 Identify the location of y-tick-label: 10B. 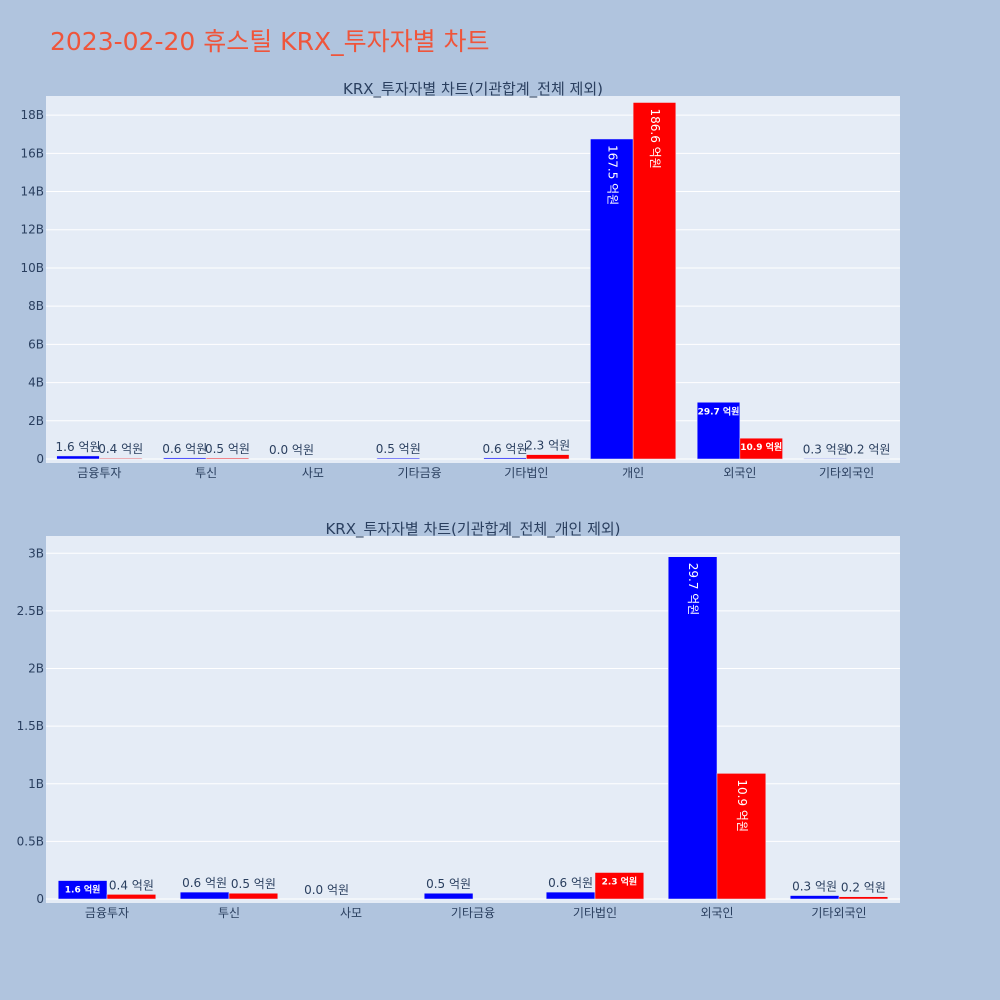
(32, 268).